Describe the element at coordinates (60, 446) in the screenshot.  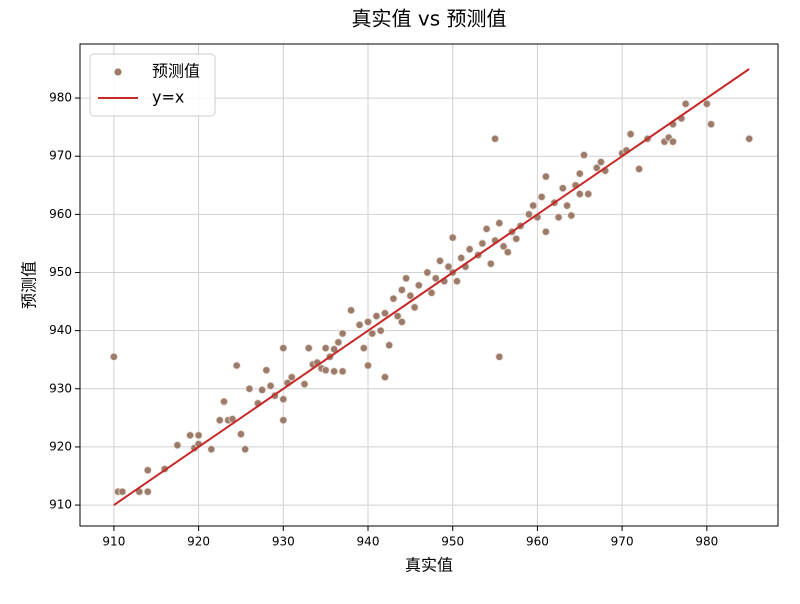
I see `y-tick-label: 920` at that location.